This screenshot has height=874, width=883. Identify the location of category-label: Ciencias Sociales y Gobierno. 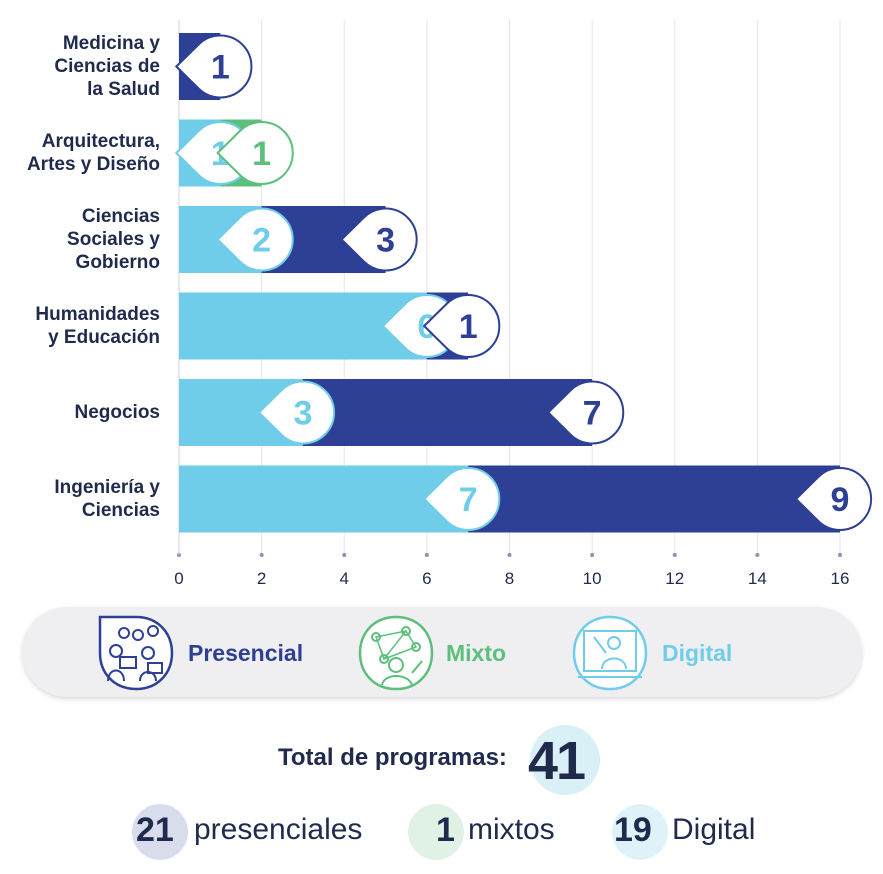
(113, 239).